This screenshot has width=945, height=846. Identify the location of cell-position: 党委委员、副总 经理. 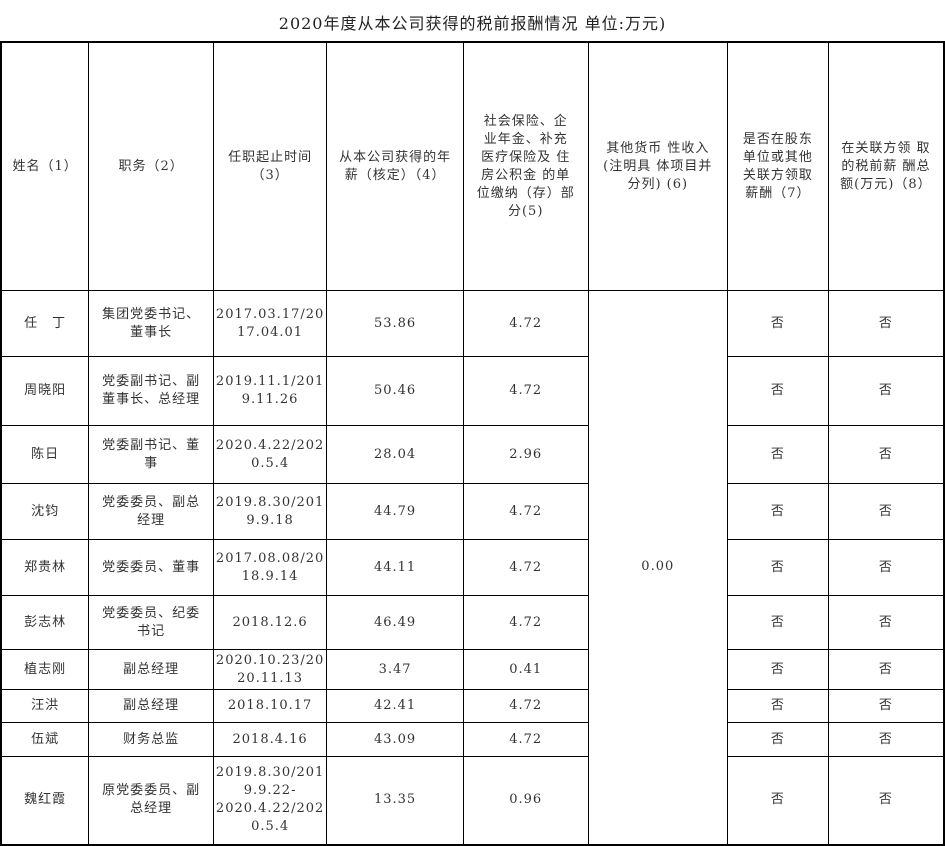
(151, 511).